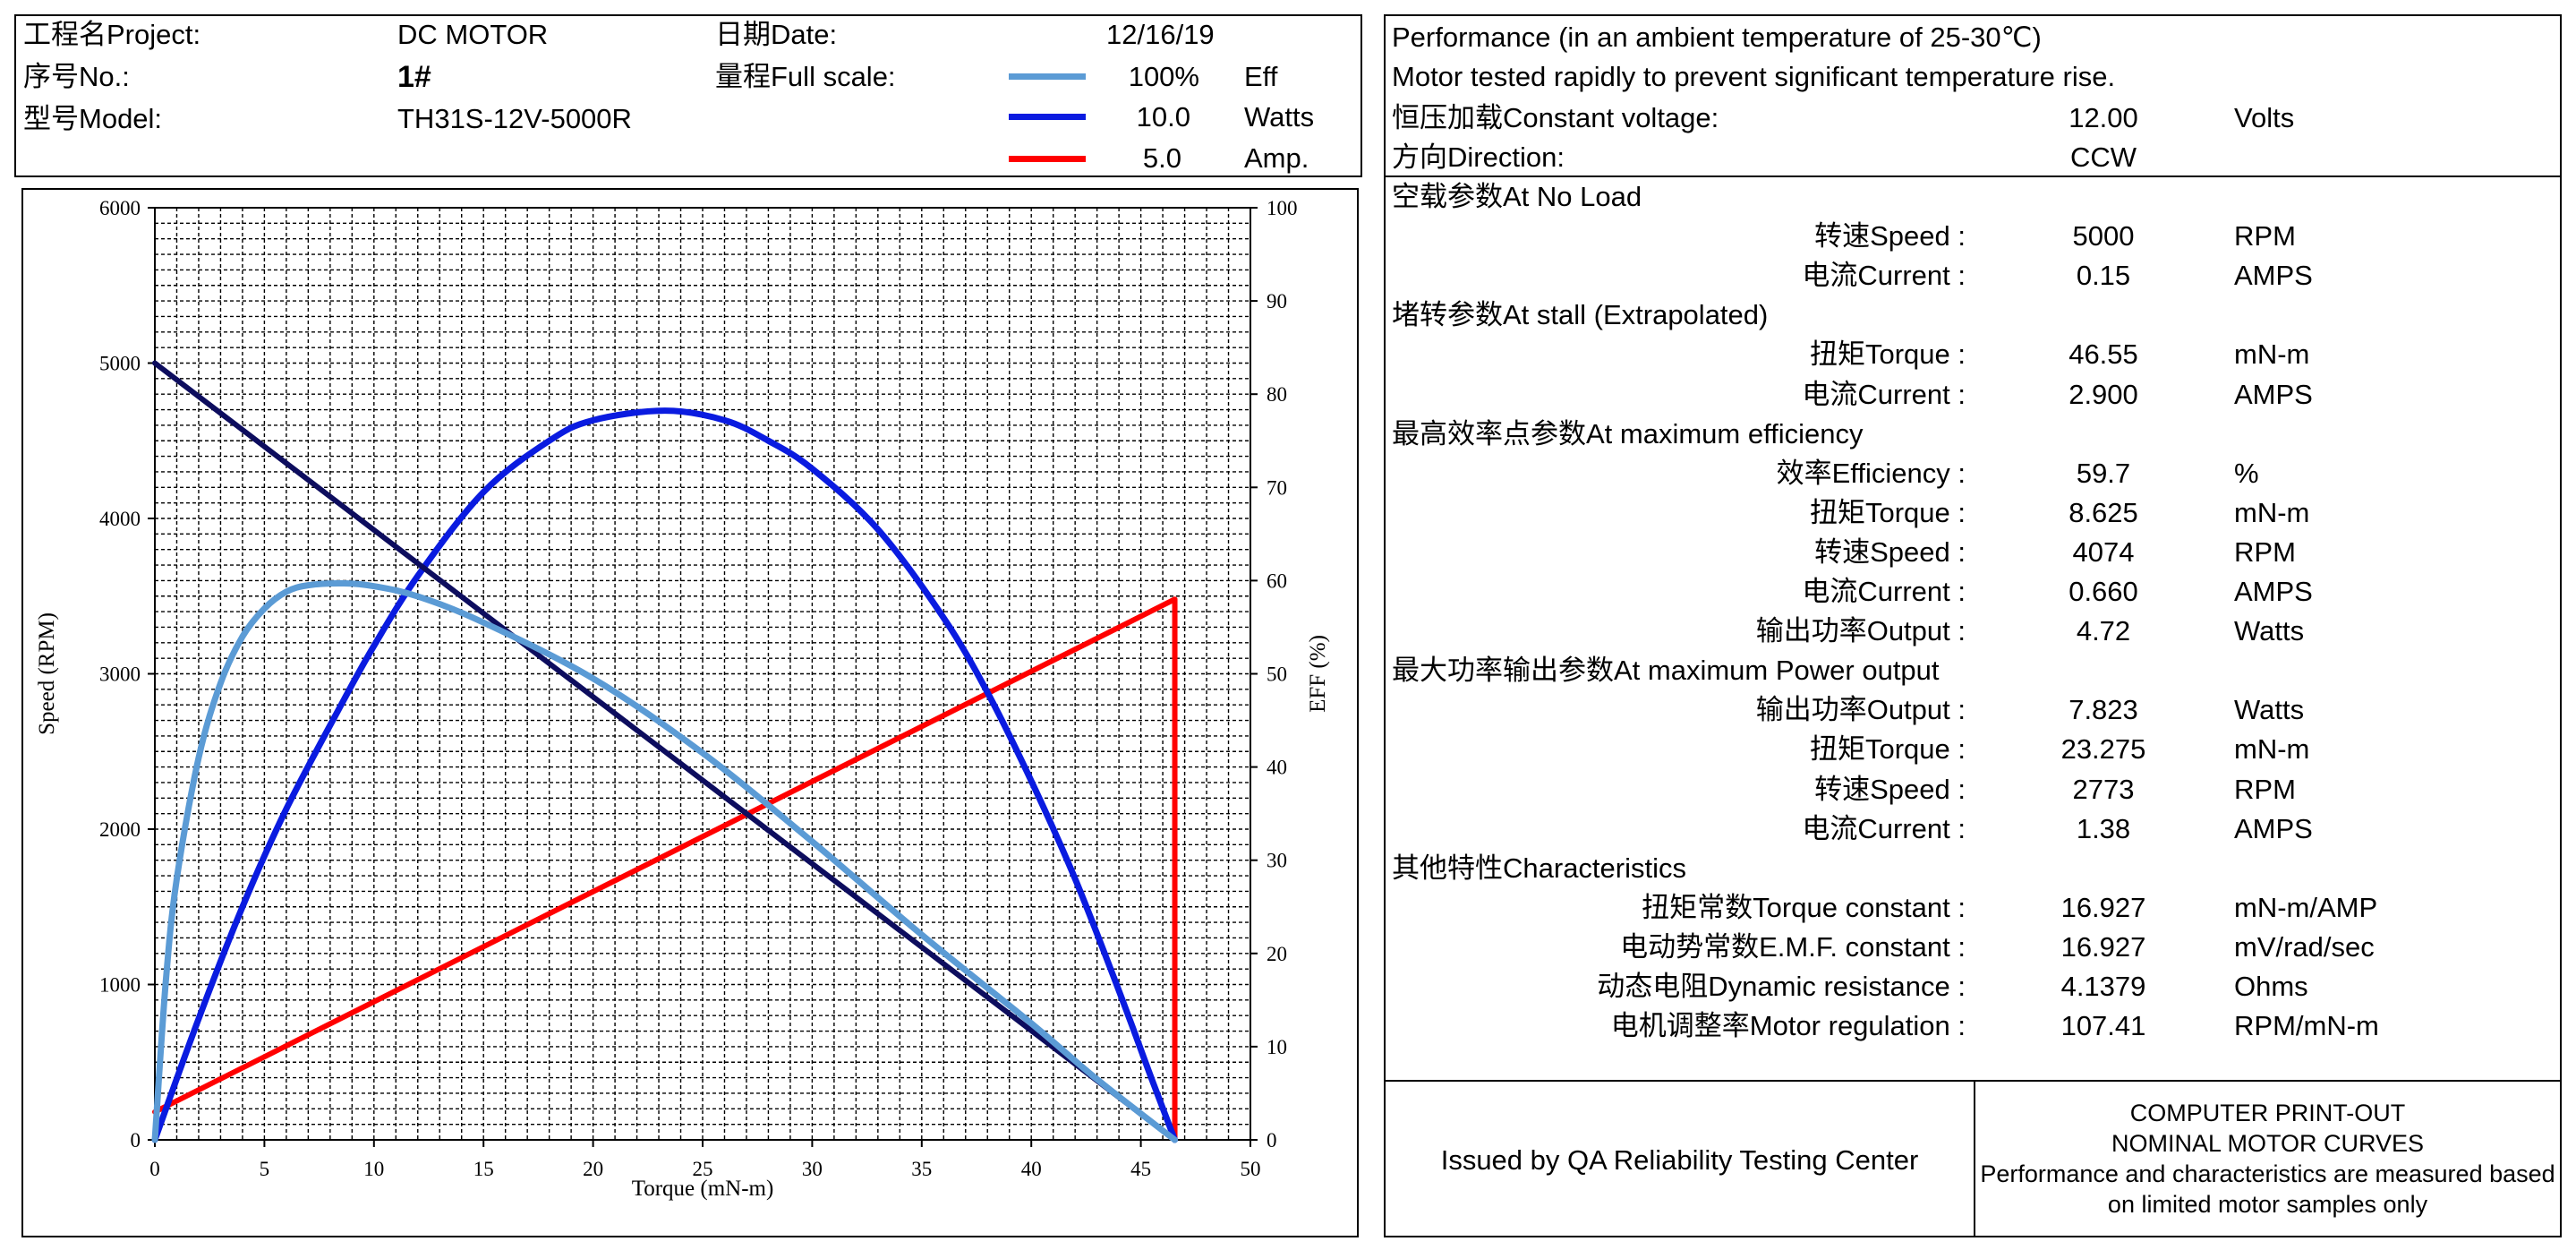 The height and width of the screenshot is (1250, 2576). I want to click on x-tick-label: 50, so click(1251, 1169).